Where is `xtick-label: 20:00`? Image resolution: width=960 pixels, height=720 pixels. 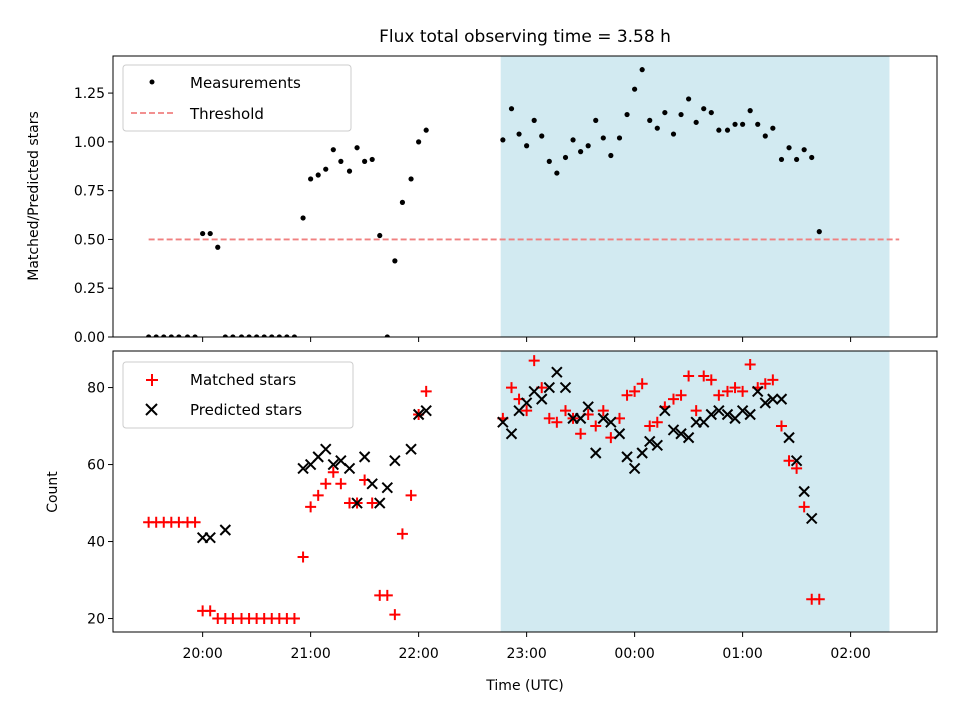 xtick-label: 20:00 is located at coordinates (202, 654).